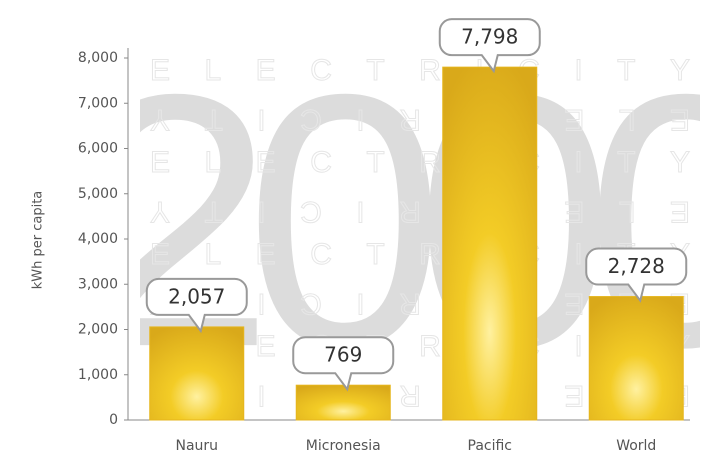 This screenshot has width=704, height=458. Describe the element at coordinates (636, 446) in the screenshot. I see `x-tick-label: World` at that location.